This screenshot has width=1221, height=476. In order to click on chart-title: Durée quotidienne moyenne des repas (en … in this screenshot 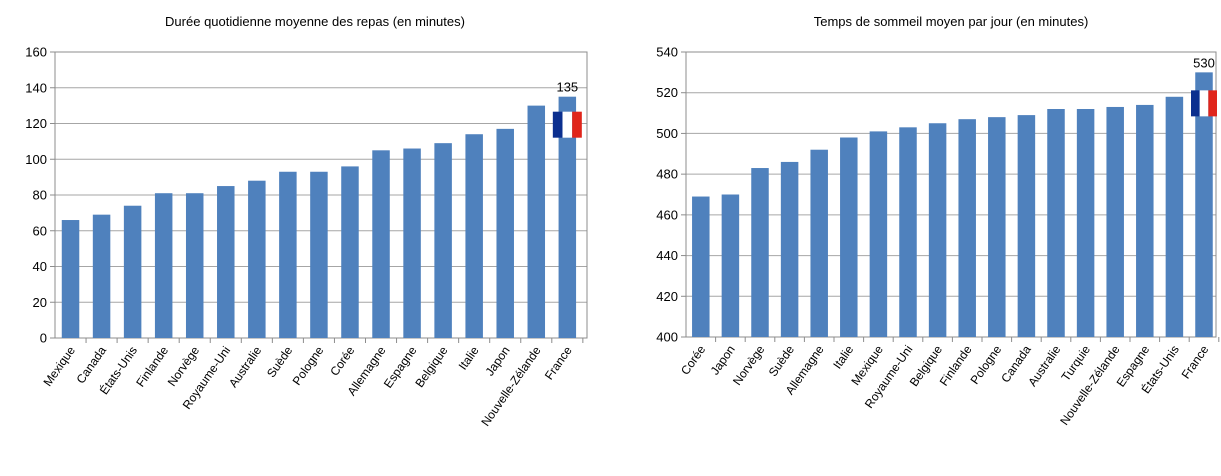, I will do `click(315, 21)`.